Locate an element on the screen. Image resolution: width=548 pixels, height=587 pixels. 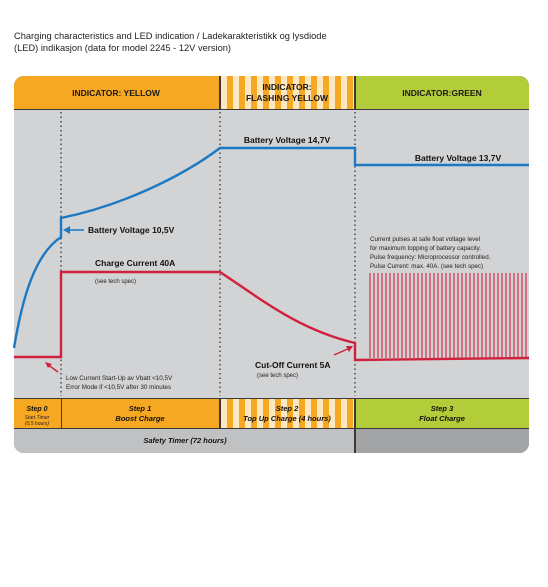
safety-timer-label: Safety Timer (72 hours) is located at coordinates (185, 440).